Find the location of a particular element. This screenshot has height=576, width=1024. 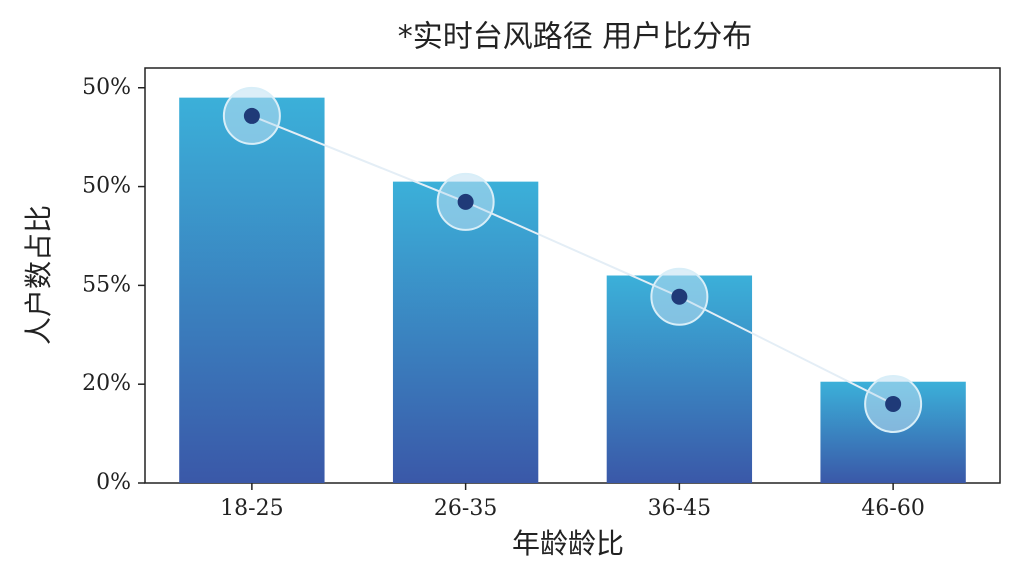

y-tick-label: 20% is located at coordinates (106, 383).